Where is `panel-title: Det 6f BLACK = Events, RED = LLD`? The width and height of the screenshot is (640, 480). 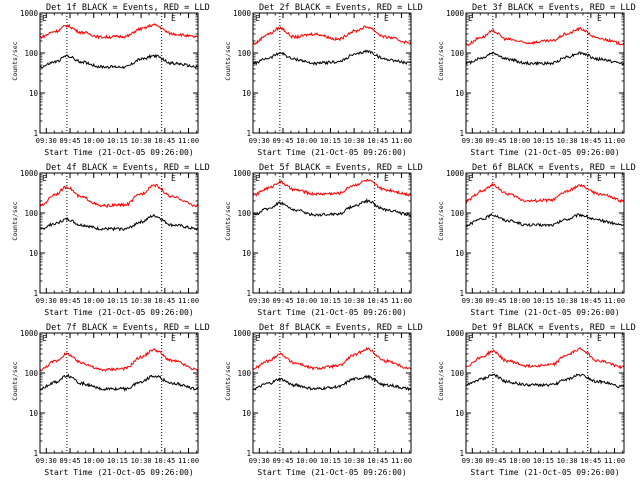 panel-title: Det 6f BLACK = Events, RED = LLD is located at coordinates (554, 168).